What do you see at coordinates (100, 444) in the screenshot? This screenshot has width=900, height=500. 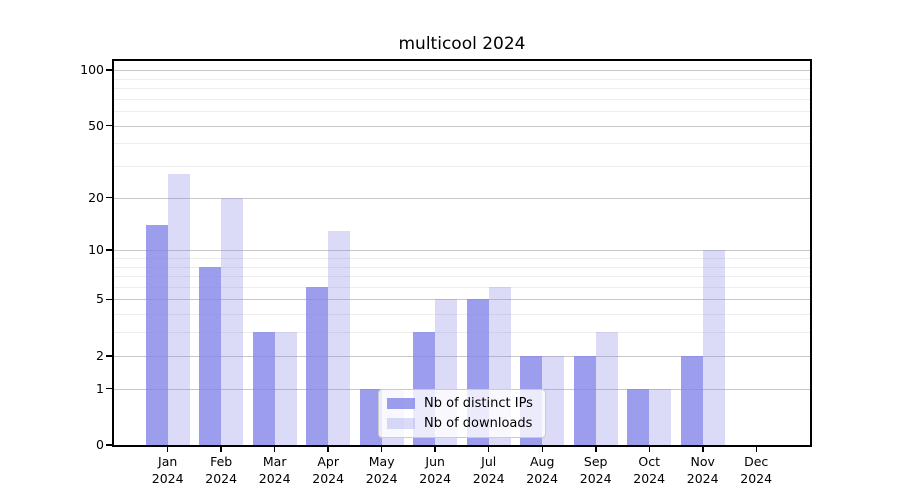 I see `y-tick-label-0: 0` at bounding box center [100, 444].